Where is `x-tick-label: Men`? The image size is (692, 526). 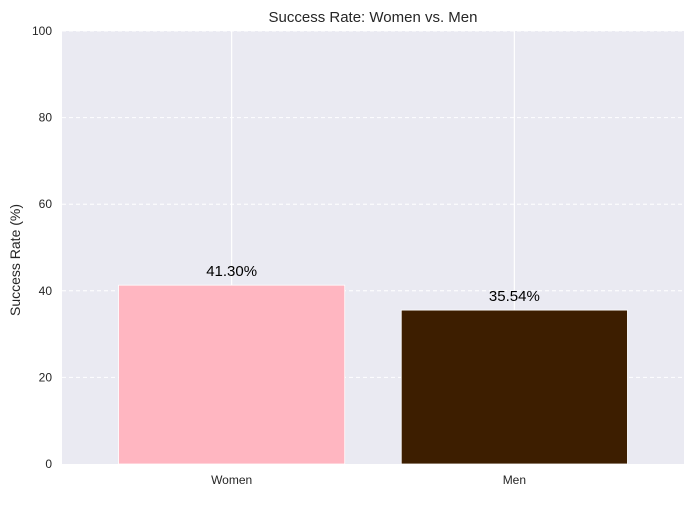
x-tick-label: Men is located at coordinates (514, 480).